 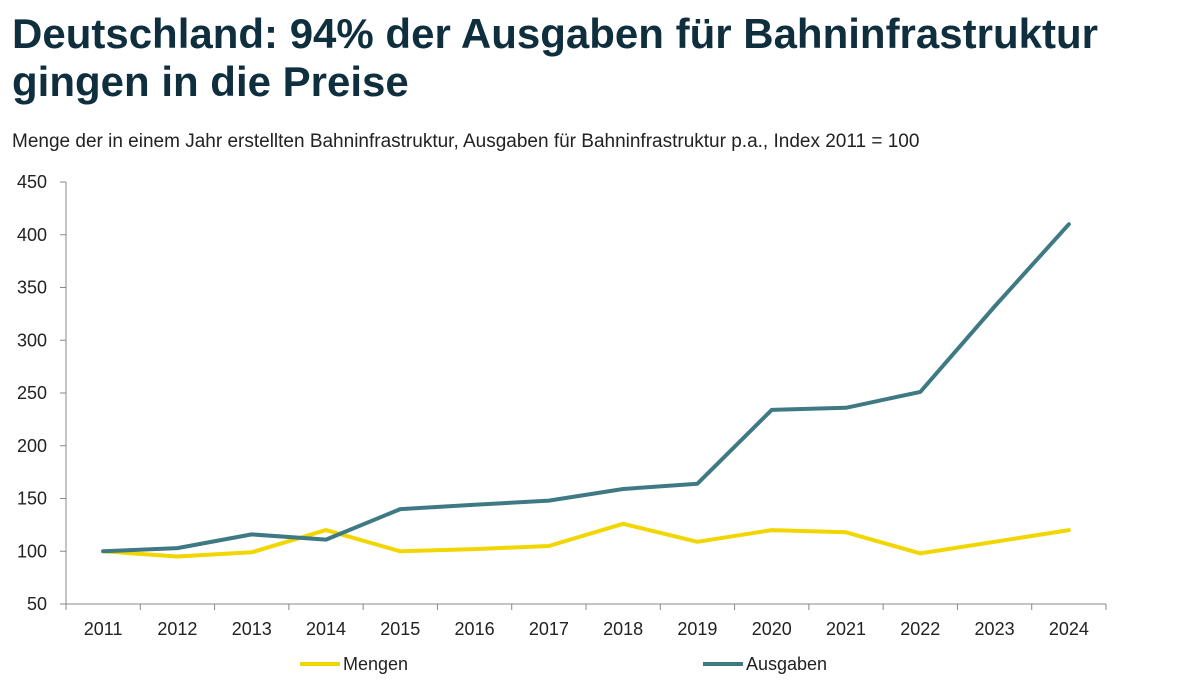 I want to click on y-tick-label: 450, so click(x=32, y=182).